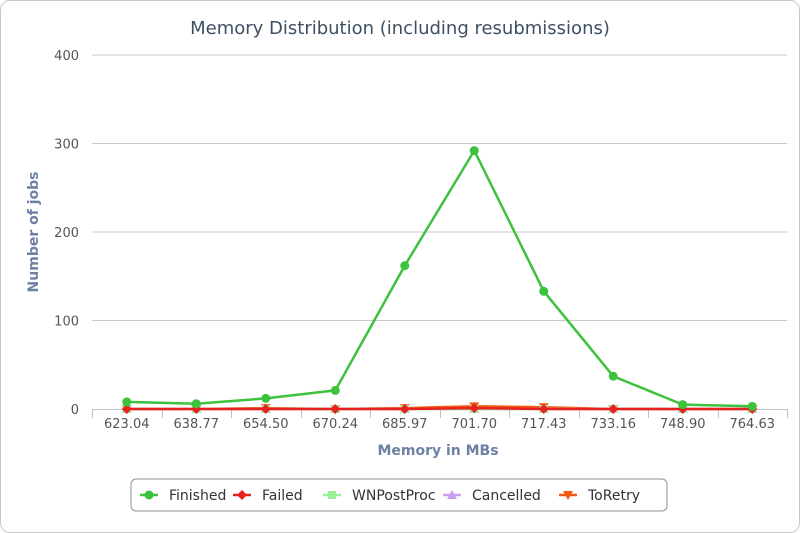 The image size is (800, 533). I want to click on legend-item-wnpostproc: WNPostProc, so click(379, 496).